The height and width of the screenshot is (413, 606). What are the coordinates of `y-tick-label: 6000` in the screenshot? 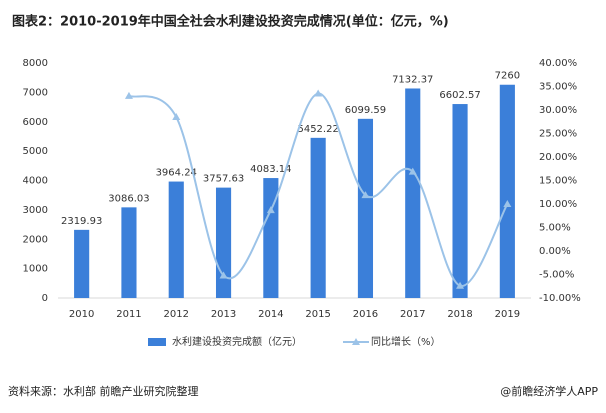 It's located at (35, 122).